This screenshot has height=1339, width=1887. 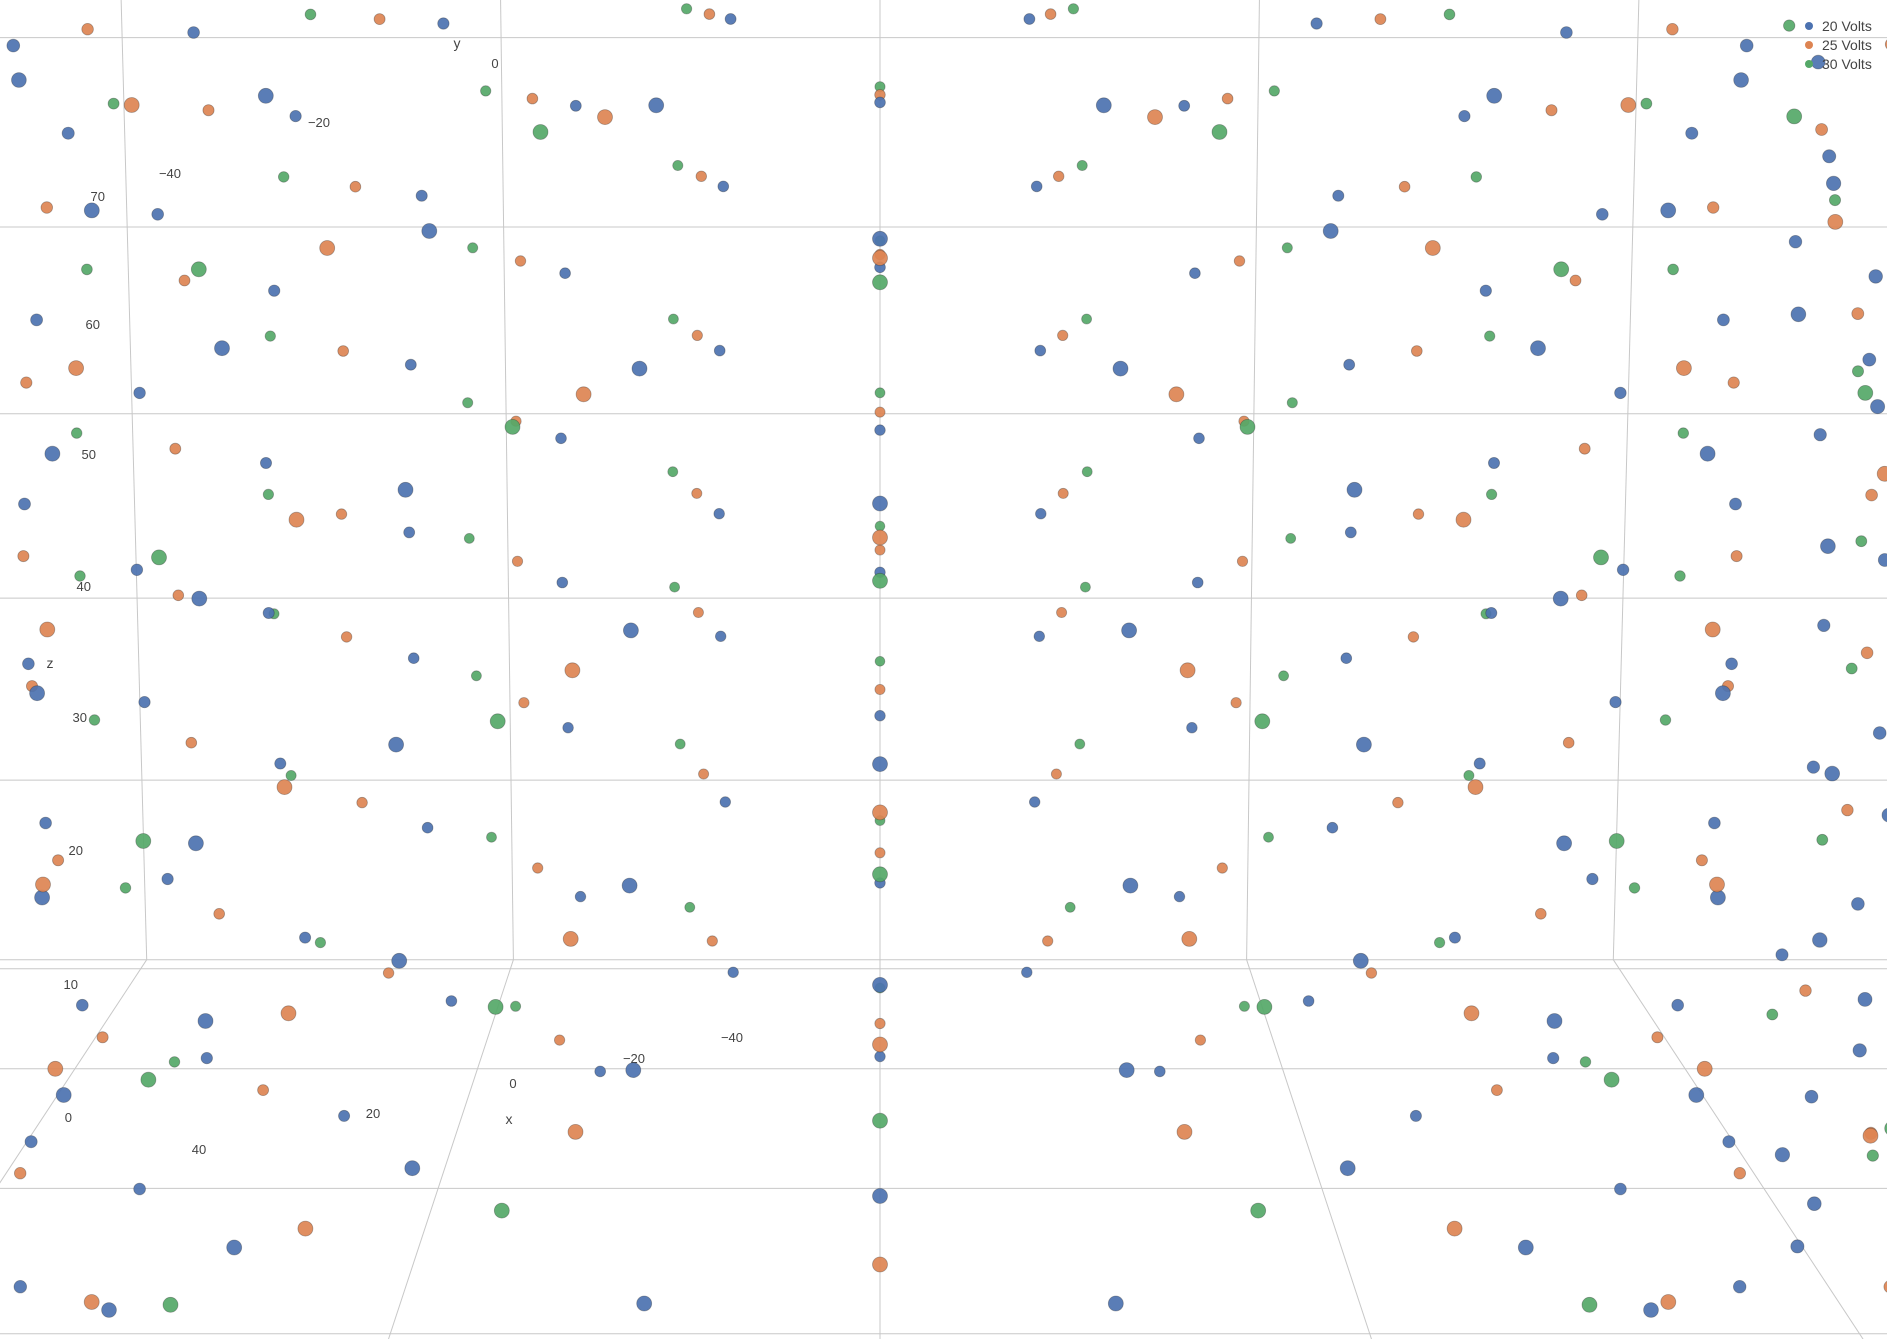 I want to click on legend-item: 25 Volts, so click(x=1838, y=45).